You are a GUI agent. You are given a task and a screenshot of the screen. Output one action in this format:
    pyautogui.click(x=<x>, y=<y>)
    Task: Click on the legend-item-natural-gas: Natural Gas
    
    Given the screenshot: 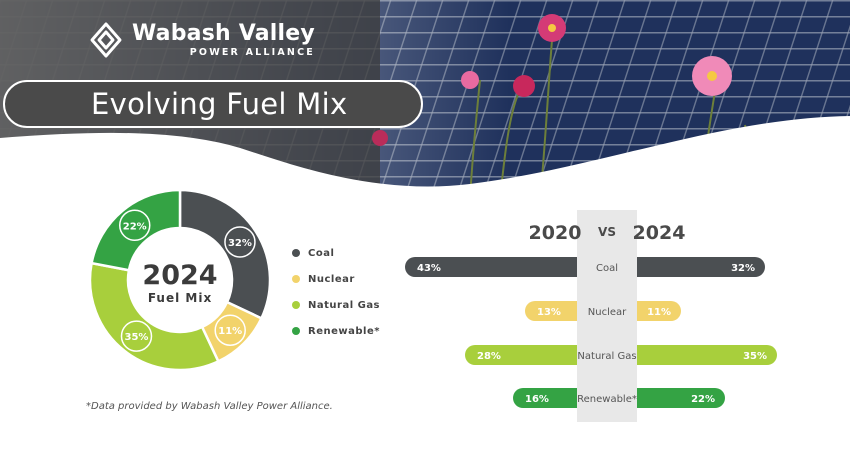 What is the action you would take?
    pyautogui.click(x=336, y=305)
    